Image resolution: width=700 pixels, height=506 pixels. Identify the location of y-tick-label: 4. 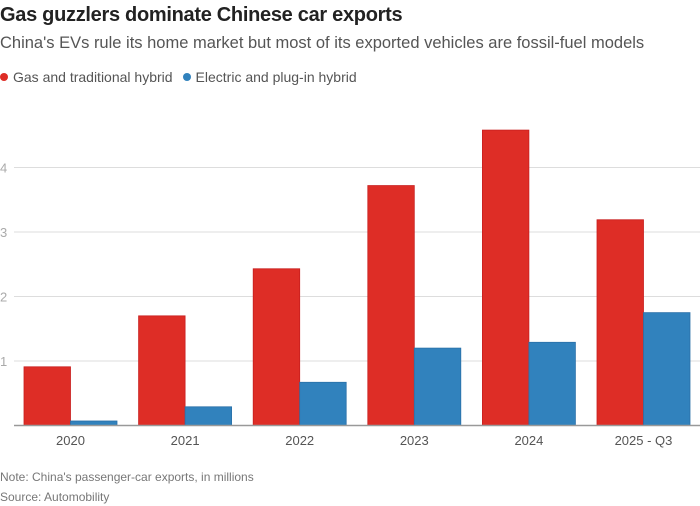
(3, 168).